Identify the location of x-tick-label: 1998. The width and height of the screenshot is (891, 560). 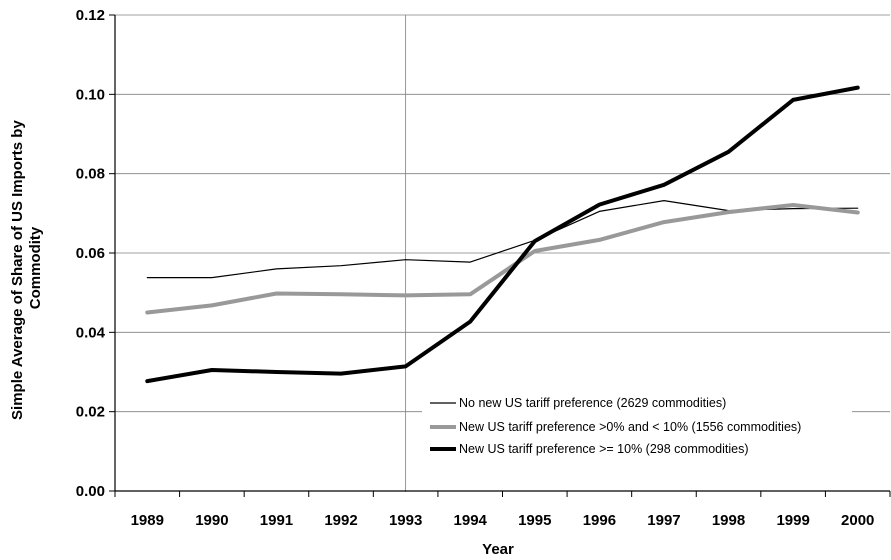
(728, 520).